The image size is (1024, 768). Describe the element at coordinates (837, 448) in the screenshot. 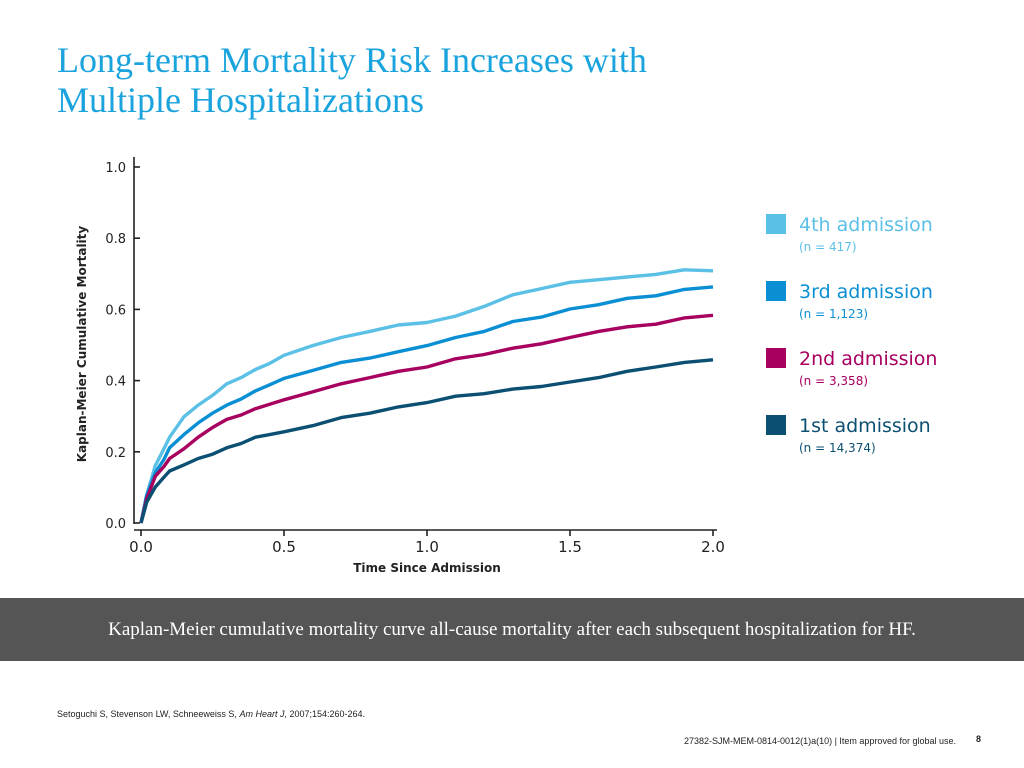

I see `legend-n-1st-admission: (n = 14,374)` at that location.